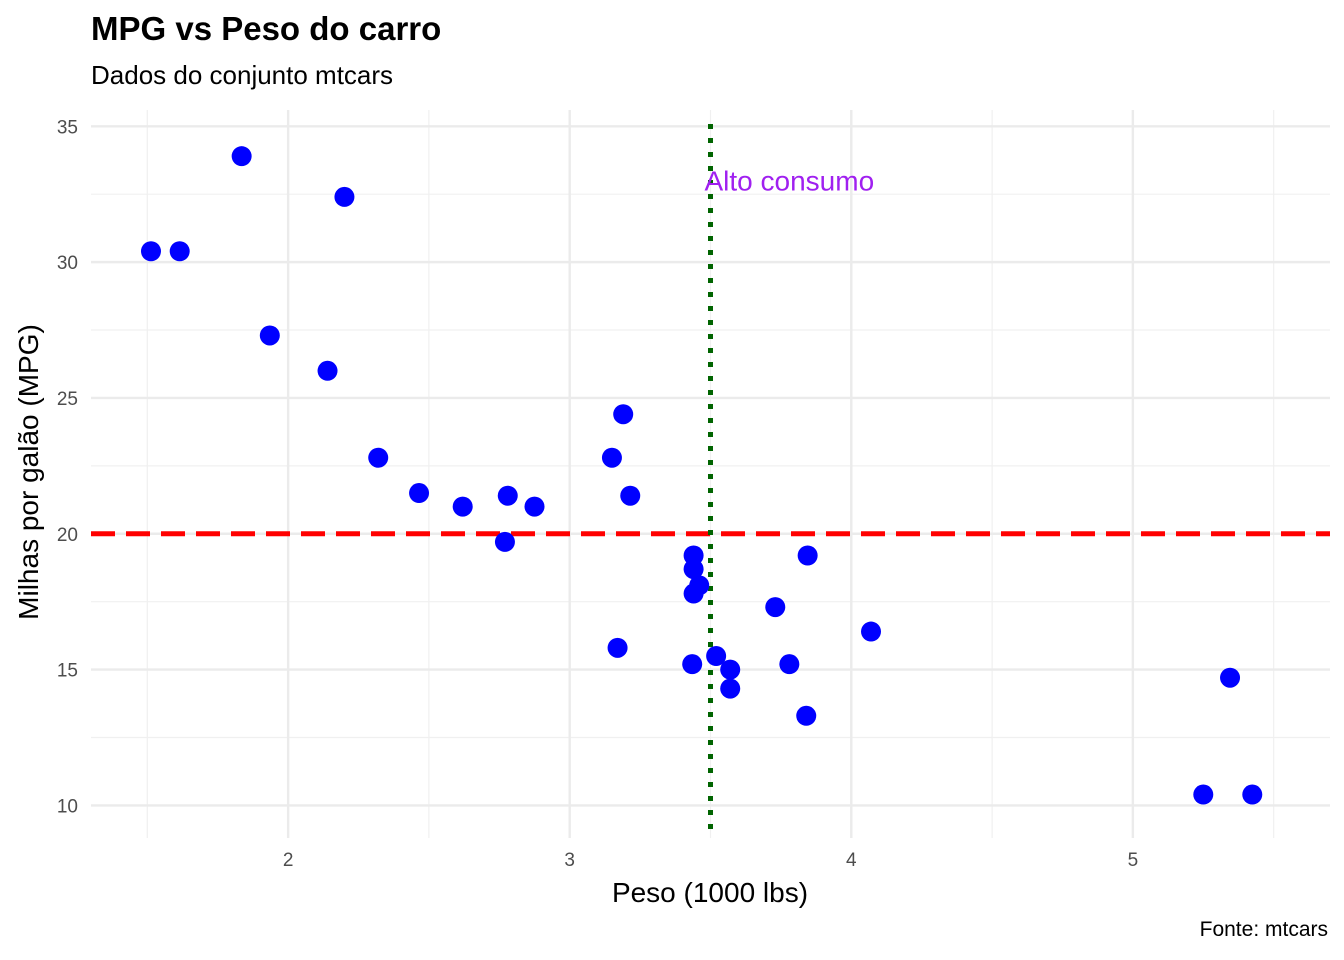 This screenshot has width=1344, height=960. Describe the element at coordinates (710, 892) in the screenshot. I see `x-axis-title: Peso (1000 lbs)` at that location.